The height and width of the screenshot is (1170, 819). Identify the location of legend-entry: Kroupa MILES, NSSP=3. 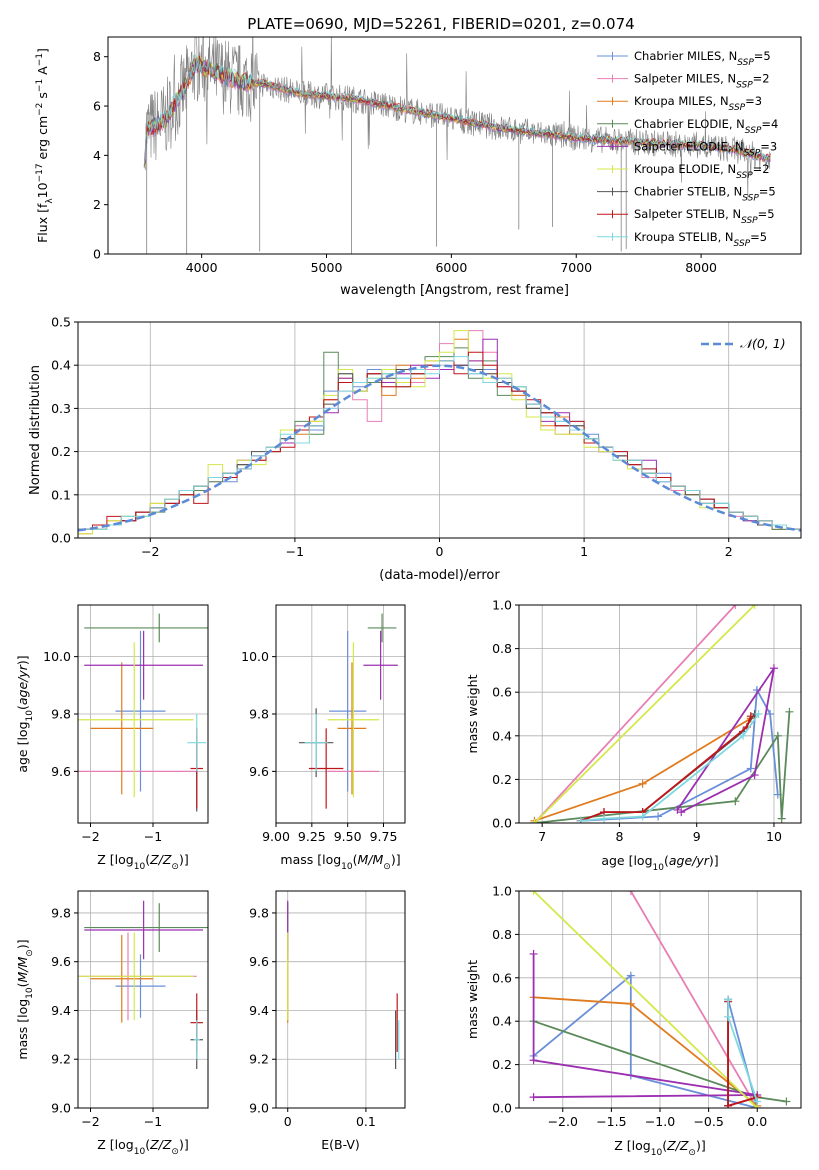
(698, 103).